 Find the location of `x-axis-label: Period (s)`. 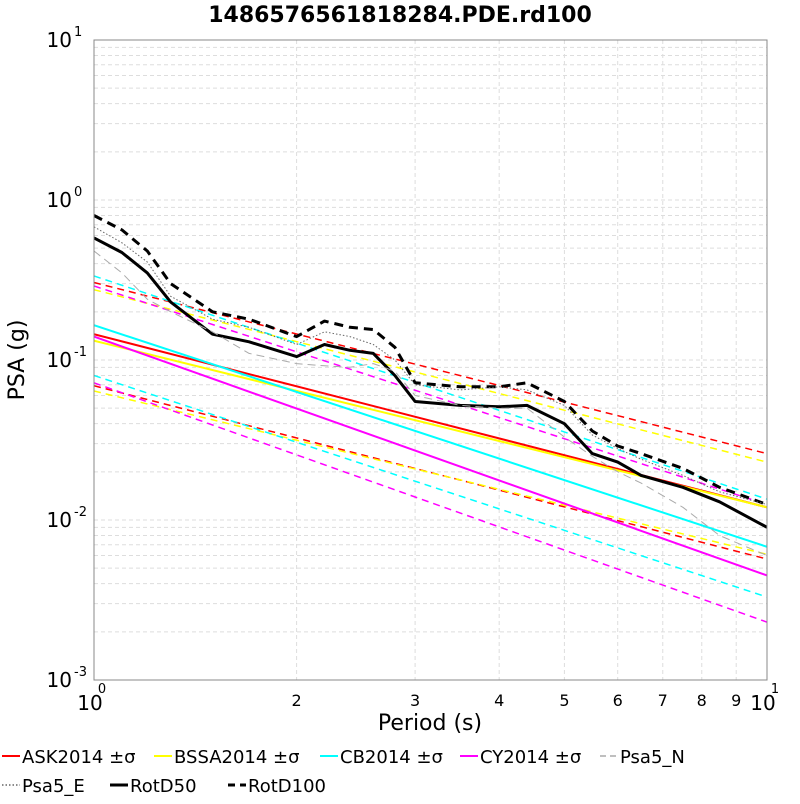

x-axis-label: Period (s) is located at coordinates (430, 723).